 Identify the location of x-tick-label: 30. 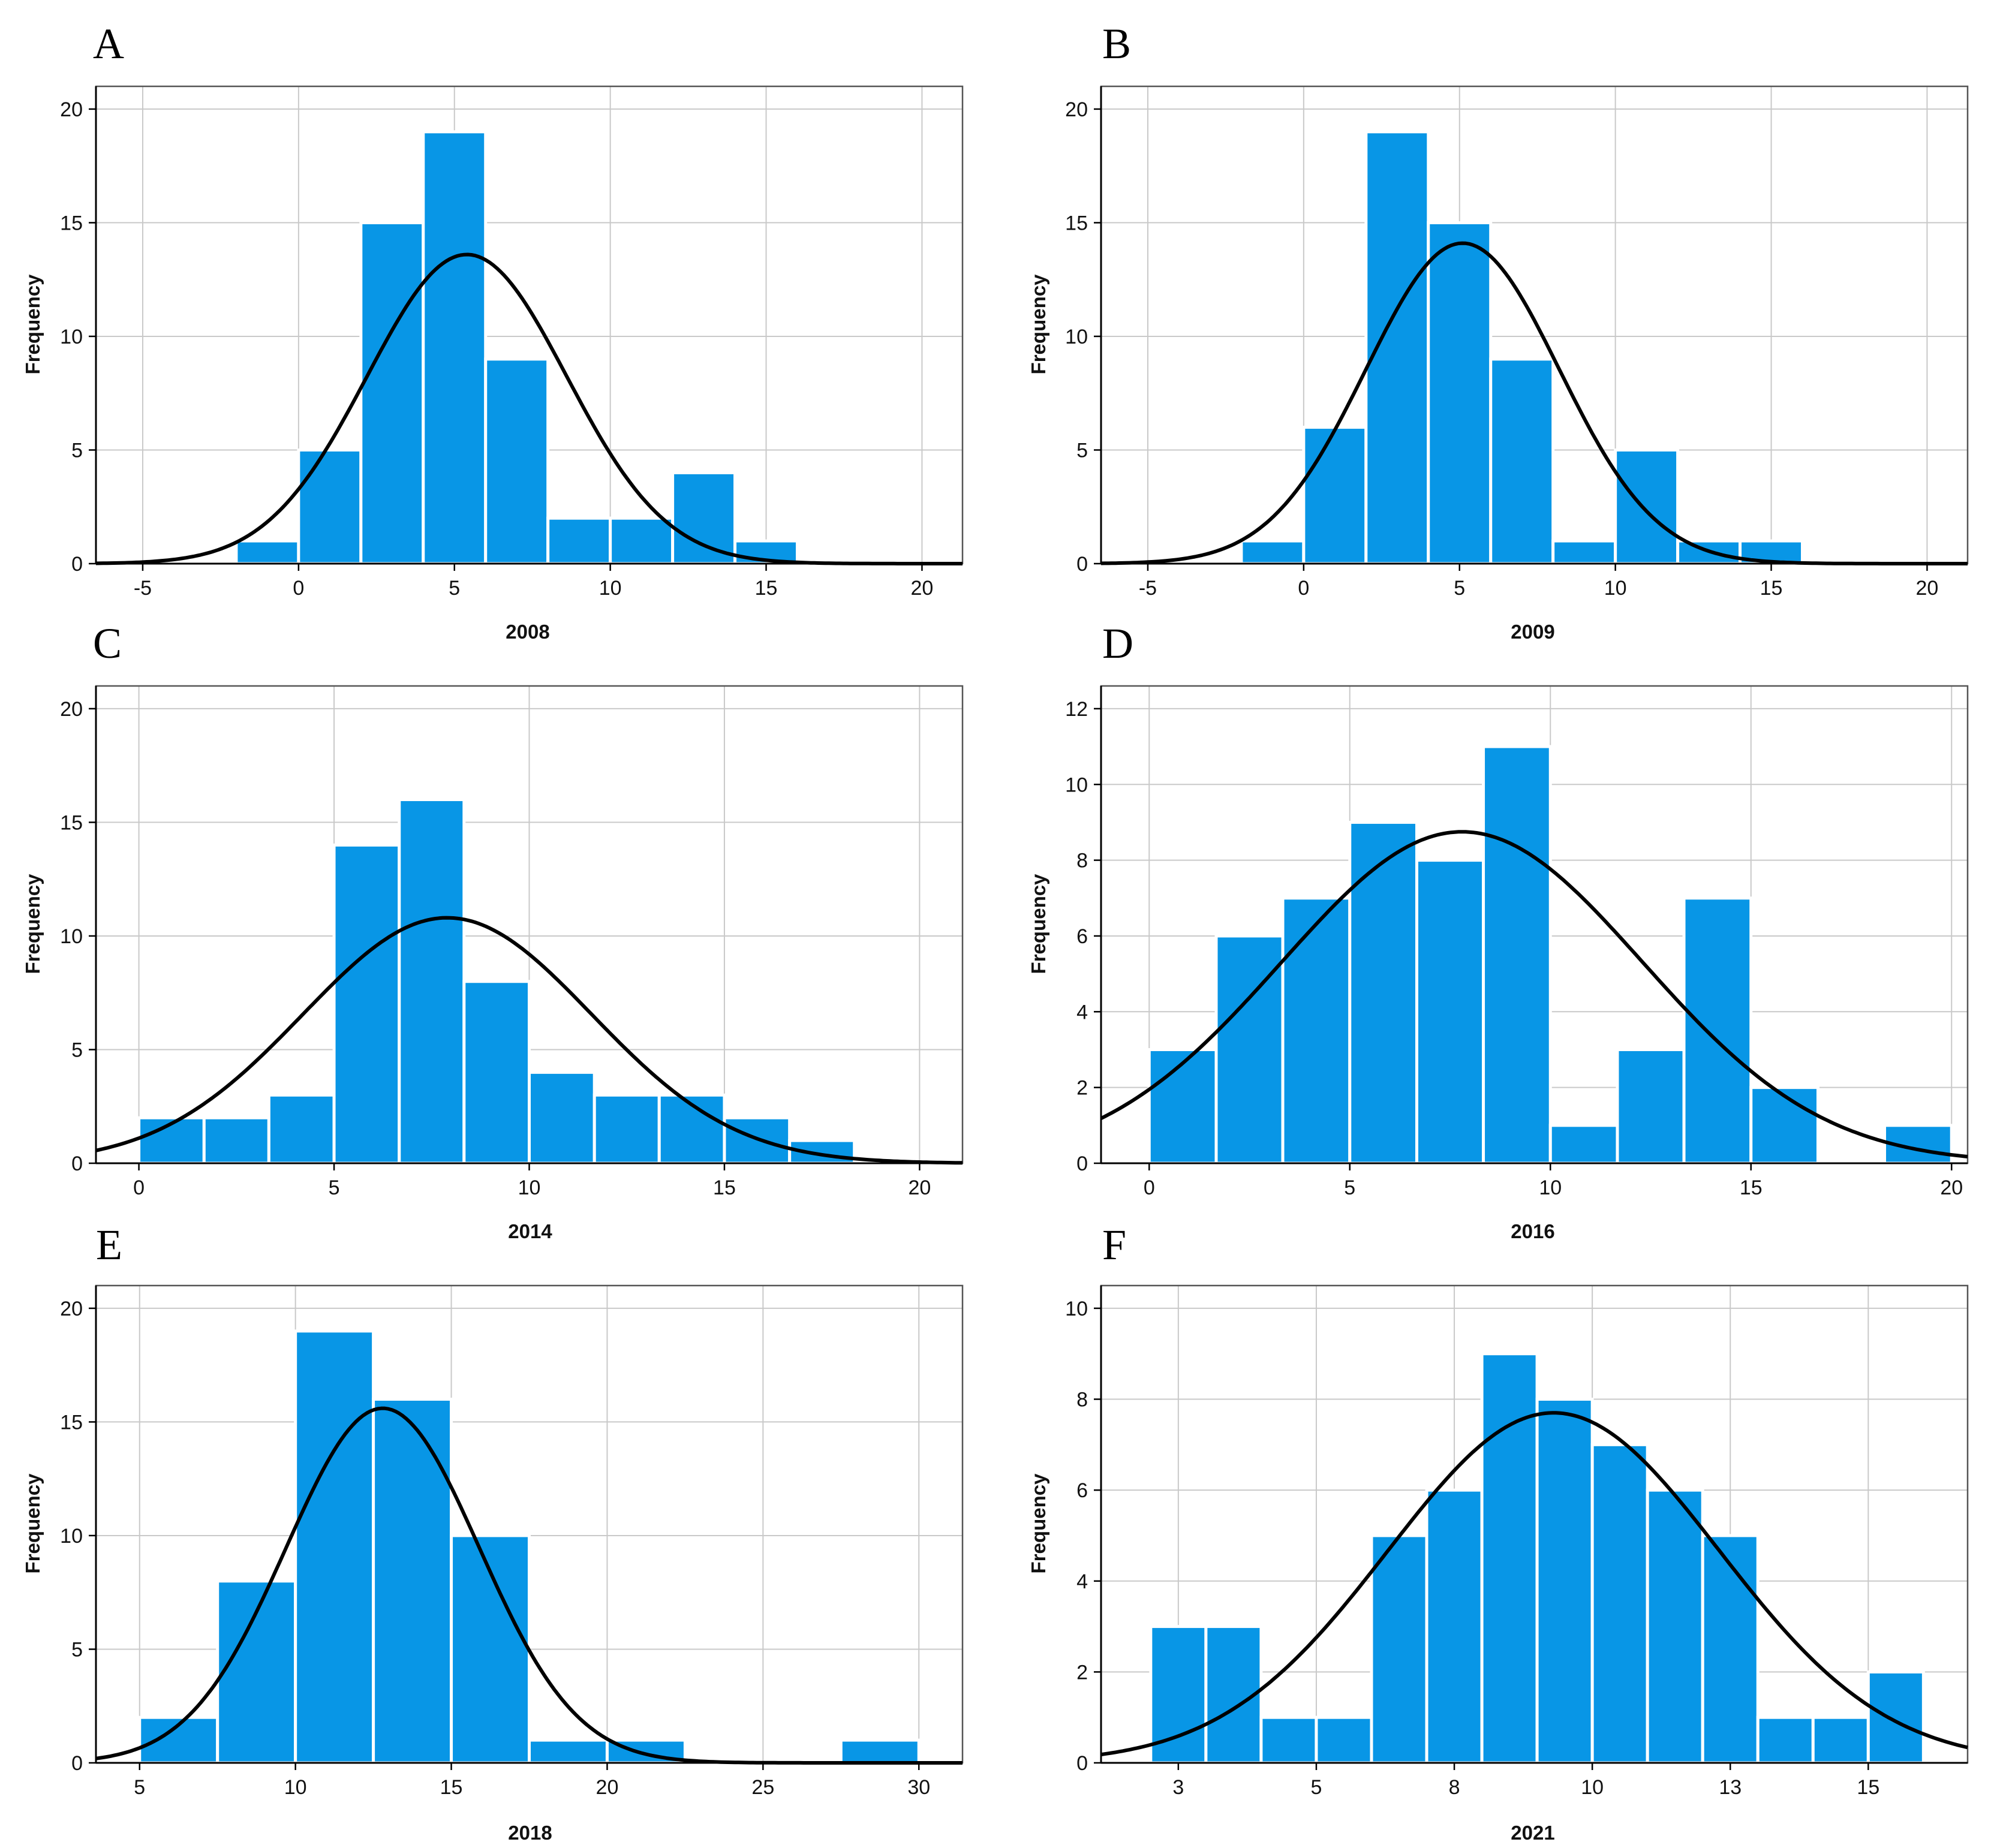
(918, 1787).